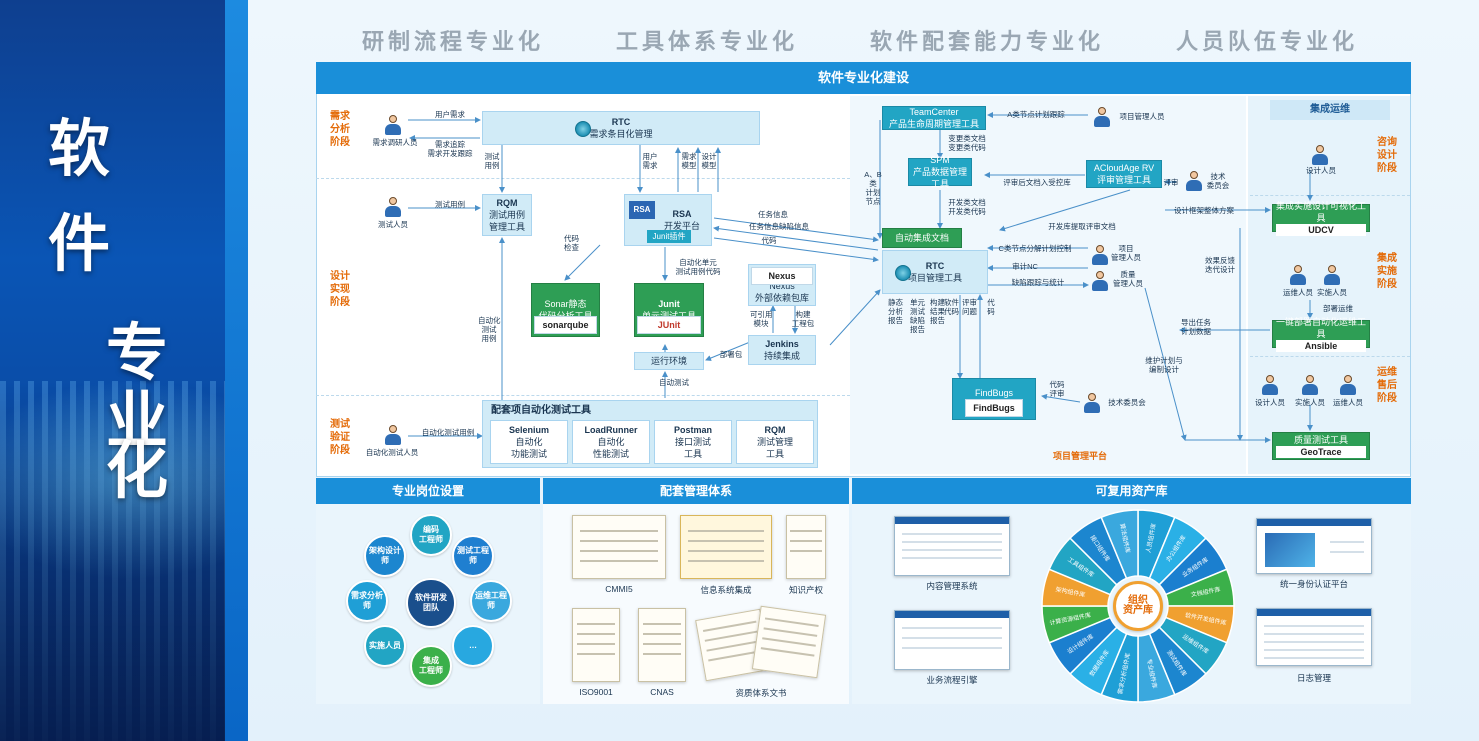 The width and height of the screenshot is (1479, 741). I want to click on tool-name: RQM, so click(775, 430).